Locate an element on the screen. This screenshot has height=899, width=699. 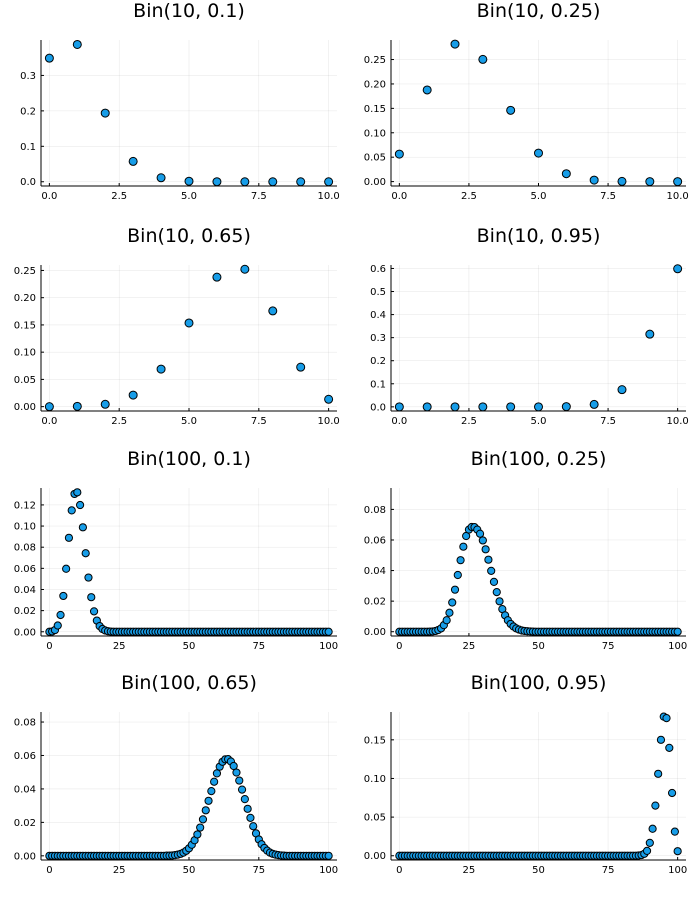
y-tick-label: 0.15 is located at coordinates (375, 740).